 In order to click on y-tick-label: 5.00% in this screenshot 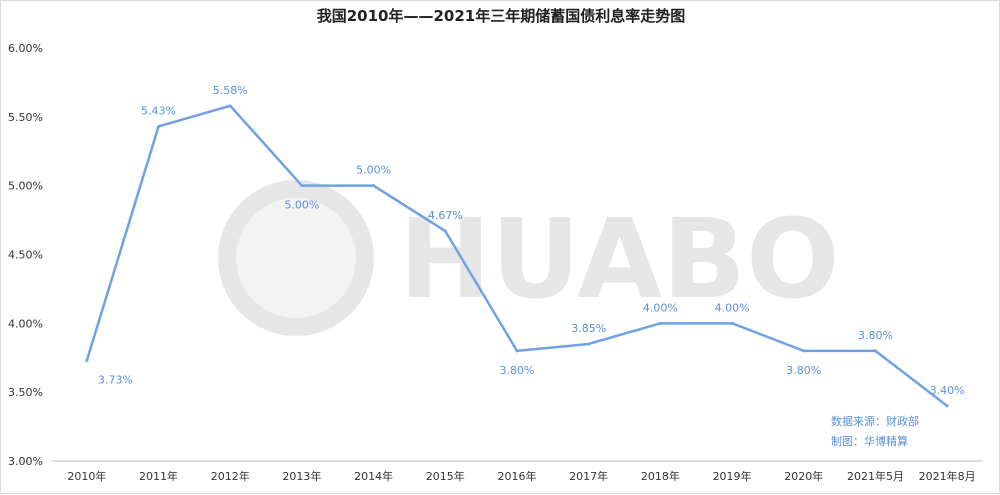, I will do `click(25, 186)`.